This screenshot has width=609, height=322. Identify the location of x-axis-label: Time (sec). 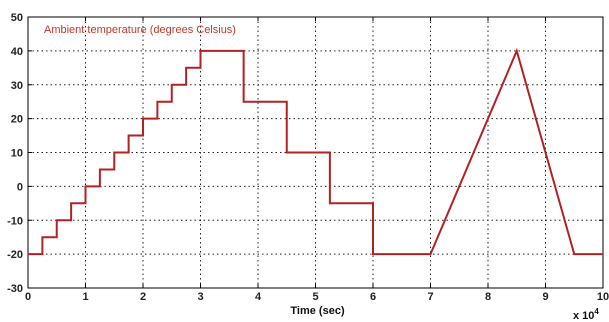
(317, 311).